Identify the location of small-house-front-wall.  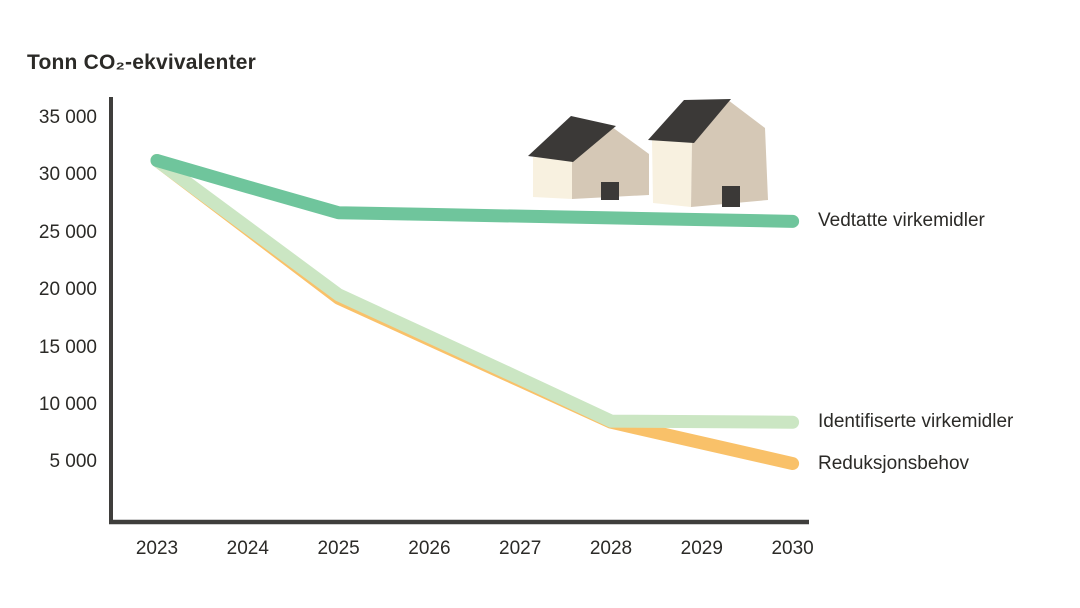
(552, 178).